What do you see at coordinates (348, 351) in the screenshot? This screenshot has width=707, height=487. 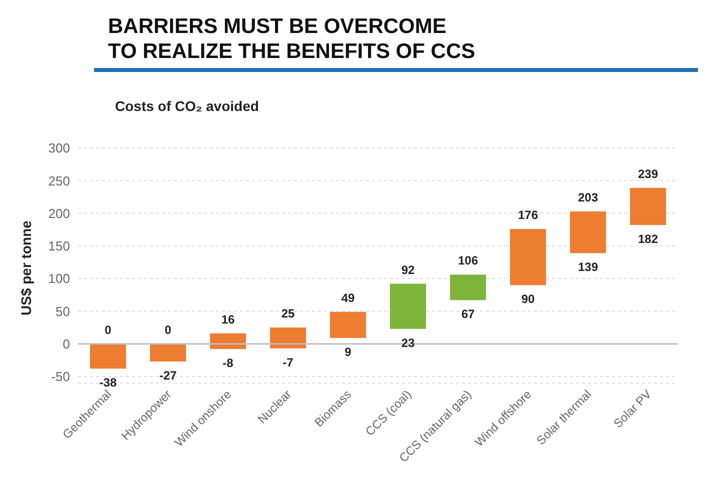 I see `annotation: 9` at bounding box center [348, 351].